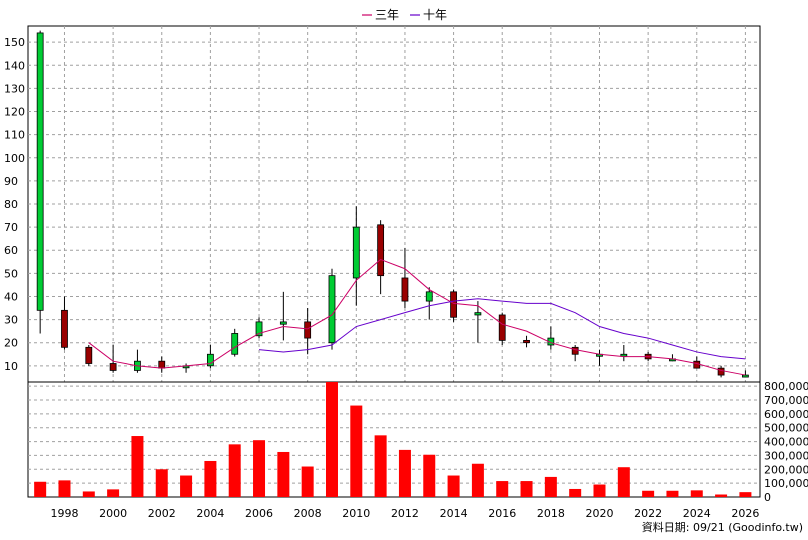 Image resolution: width=808 pixels, height=540 pixels. Describe the element at coordinates (745, 513) in the screenshot. I see `x-tick-label: 2026` at that location.